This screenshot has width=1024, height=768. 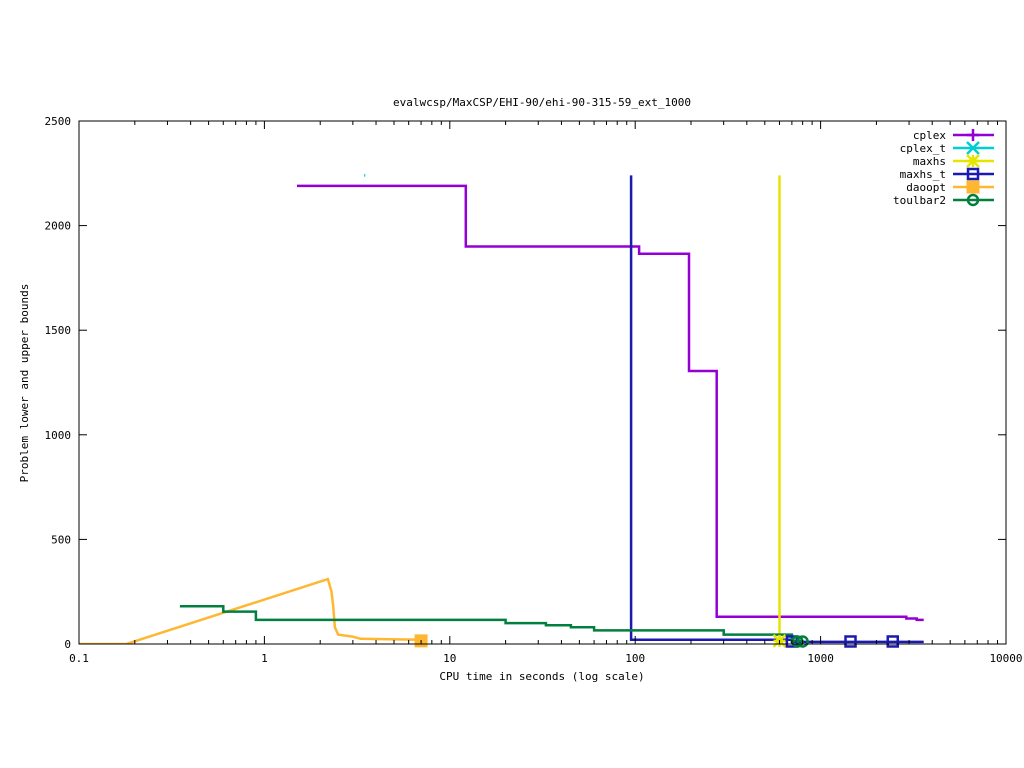 I want to click on y-axis-label: Problem lower and upper bounds, so click(x=24, y=383).